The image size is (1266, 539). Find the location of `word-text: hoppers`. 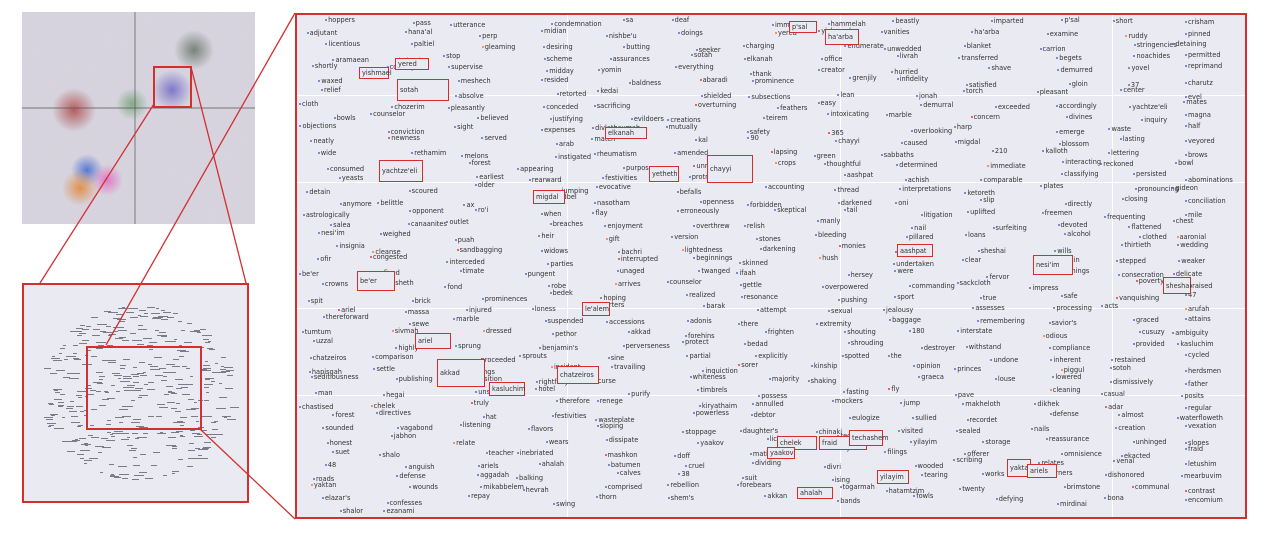

word-text: hoppers is located at coordinates (341, 20).